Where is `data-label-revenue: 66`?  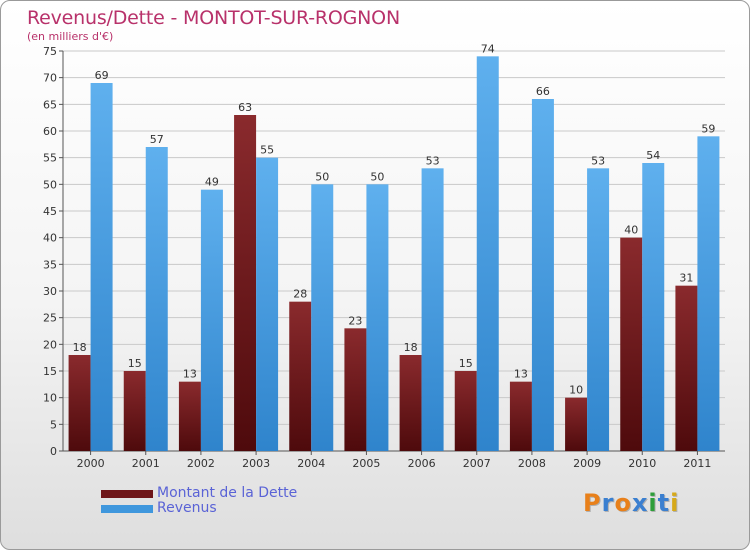 data-label-revenue: 66 is located at coordinates (543, 91).